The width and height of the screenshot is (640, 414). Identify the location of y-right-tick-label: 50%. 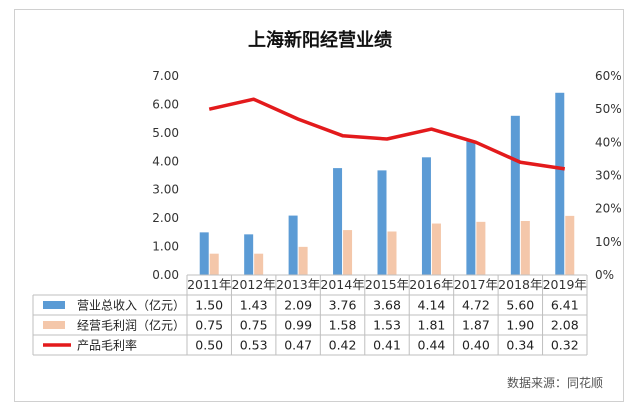
(608, 109).